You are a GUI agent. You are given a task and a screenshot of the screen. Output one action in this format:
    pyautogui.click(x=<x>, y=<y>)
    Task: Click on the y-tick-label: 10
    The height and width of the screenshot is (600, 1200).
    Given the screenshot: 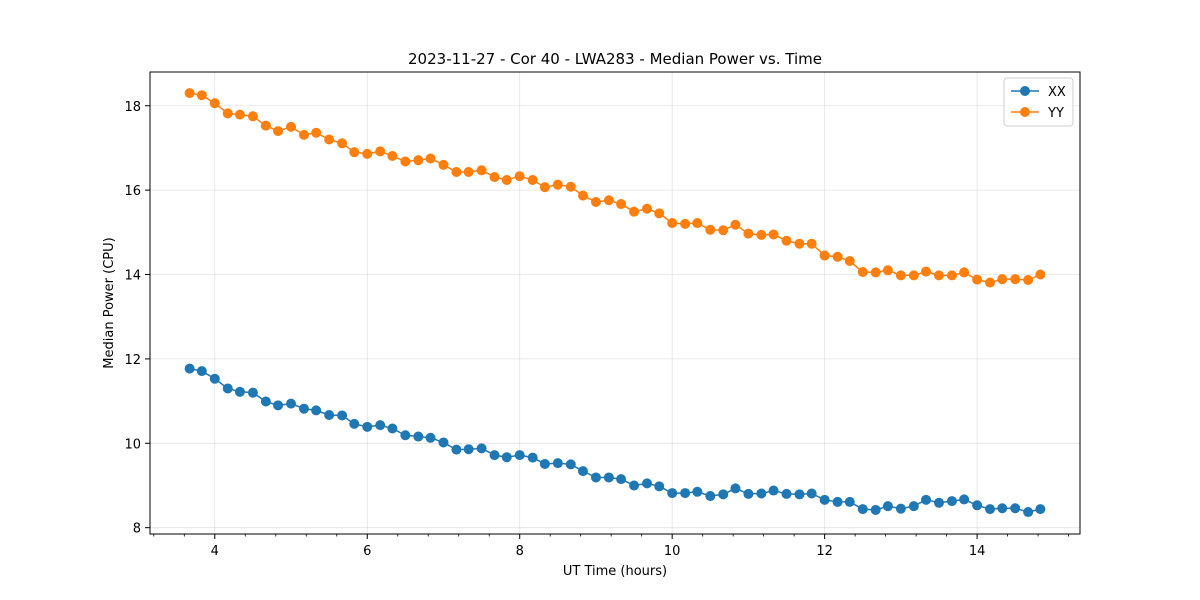 What is the action you would take?
    pyautogui.click(x=132, y=444)
    